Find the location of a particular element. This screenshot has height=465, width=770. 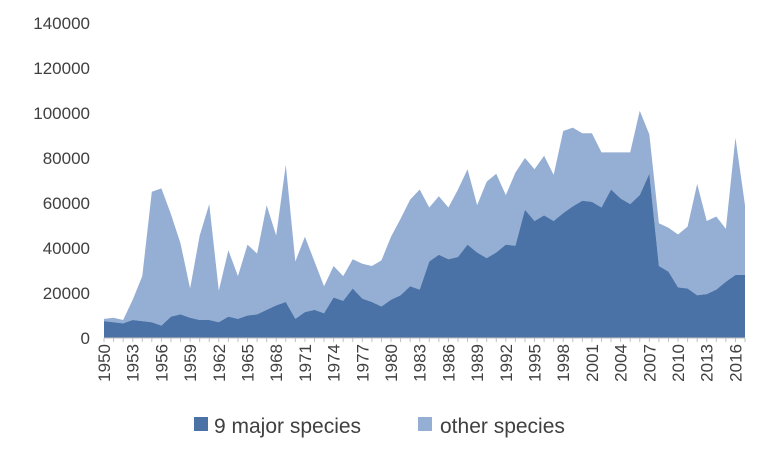

x-tick-label: 1953 is located at coordinates (133, 363).